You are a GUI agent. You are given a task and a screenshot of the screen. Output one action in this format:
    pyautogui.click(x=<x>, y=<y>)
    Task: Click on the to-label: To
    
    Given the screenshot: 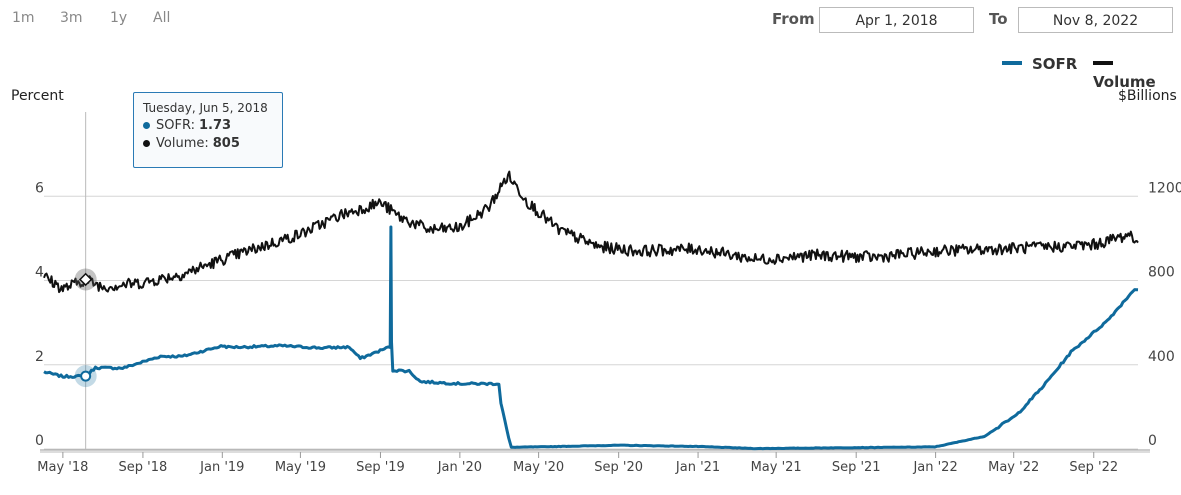 What is the action you would take?
    pyautogui.click(x=998, y=19)
    